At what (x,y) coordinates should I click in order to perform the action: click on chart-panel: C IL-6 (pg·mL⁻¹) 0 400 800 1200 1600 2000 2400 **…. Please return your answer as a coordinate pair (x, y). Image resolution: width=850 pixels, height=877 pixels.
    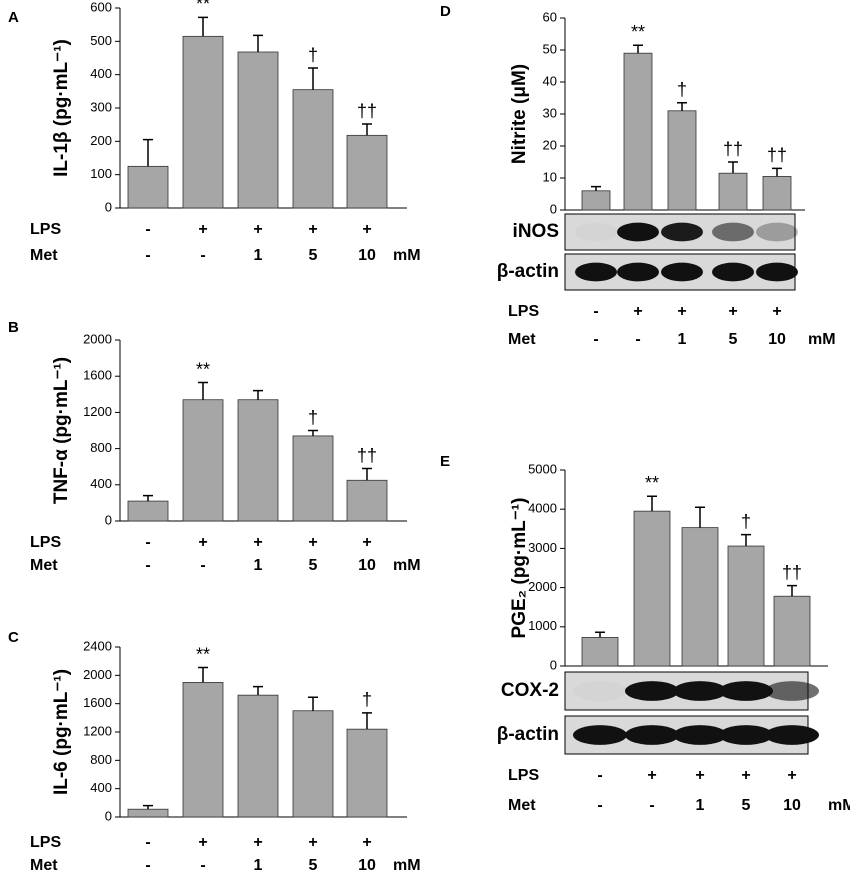
    Looking at the image, I should click on (214, 751).